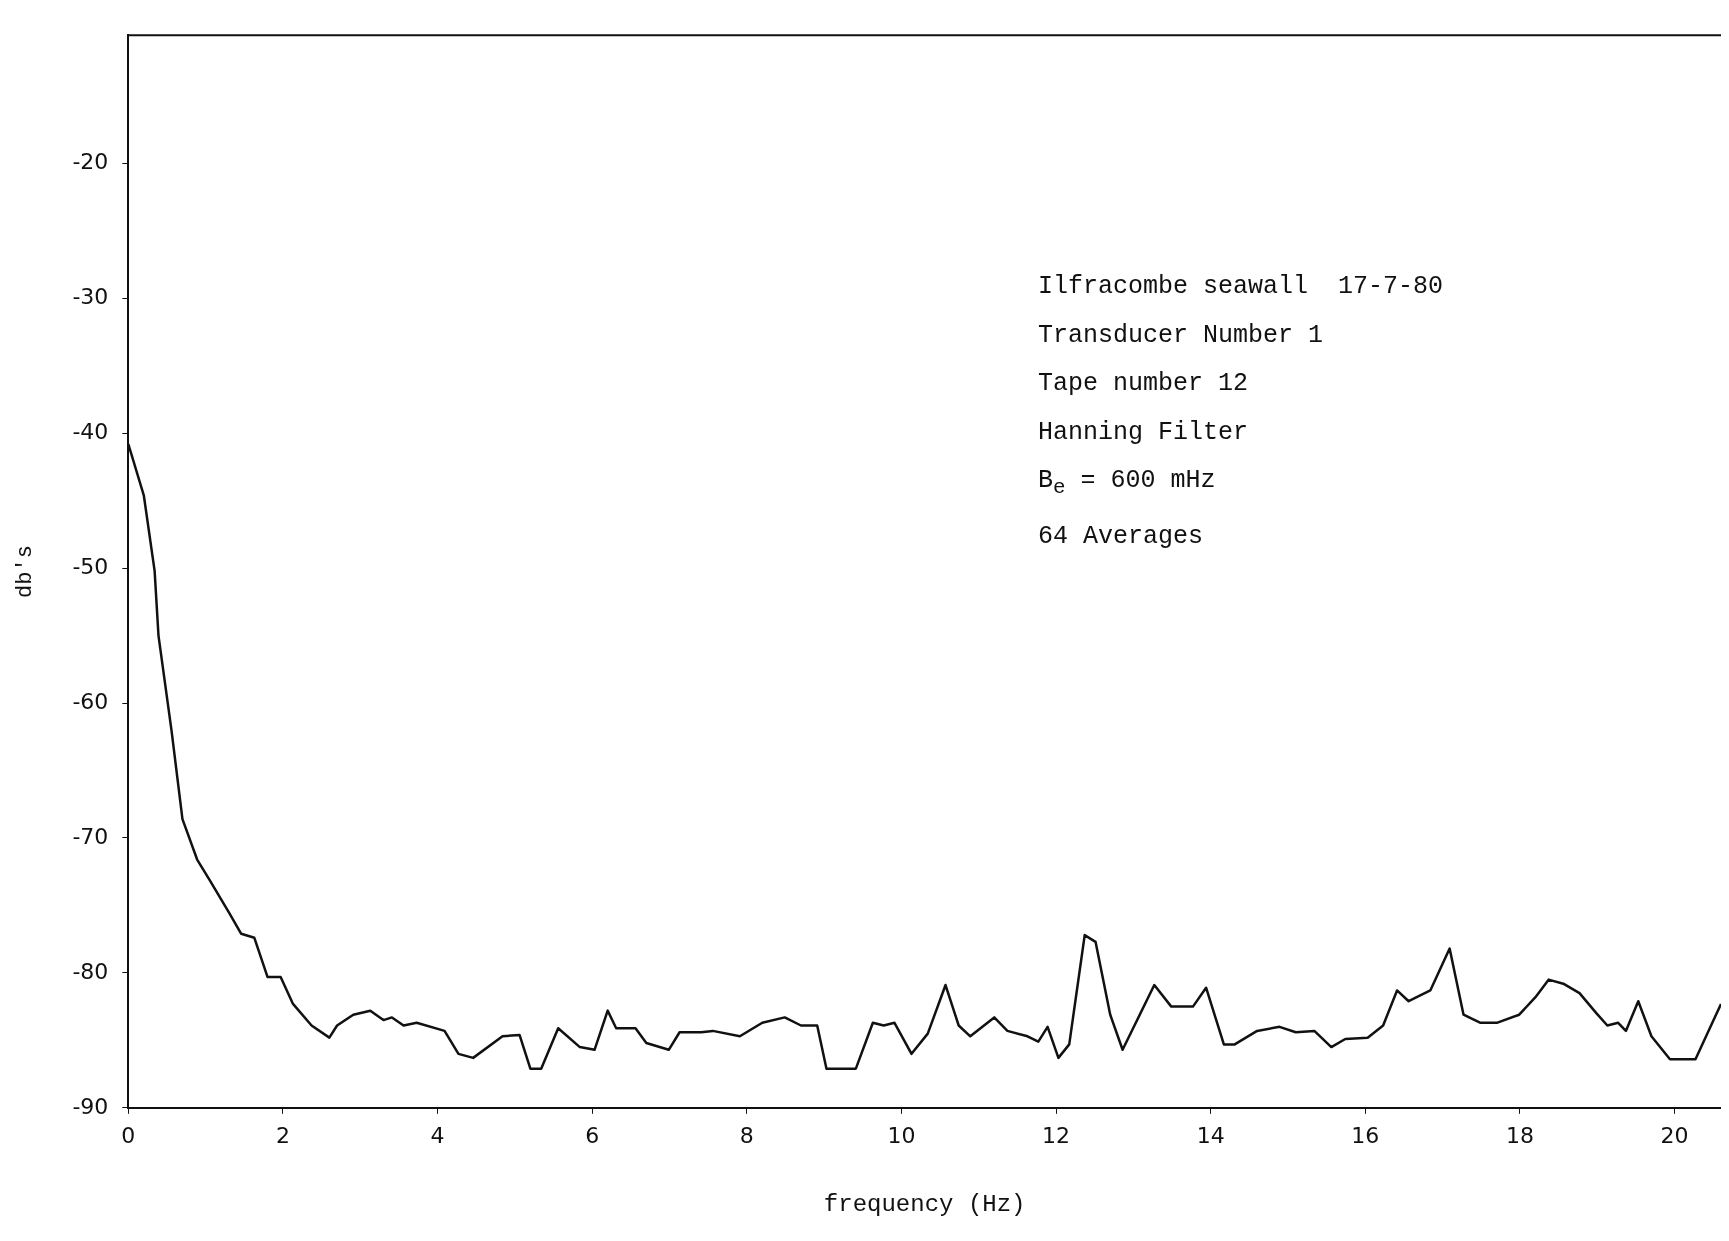 Image resolution: width=1729 pixels, height=1241 pixels. Describe the element at coordinates (1210, 1135) in the screenshot. I see `x-tick-label: 14` at that location.